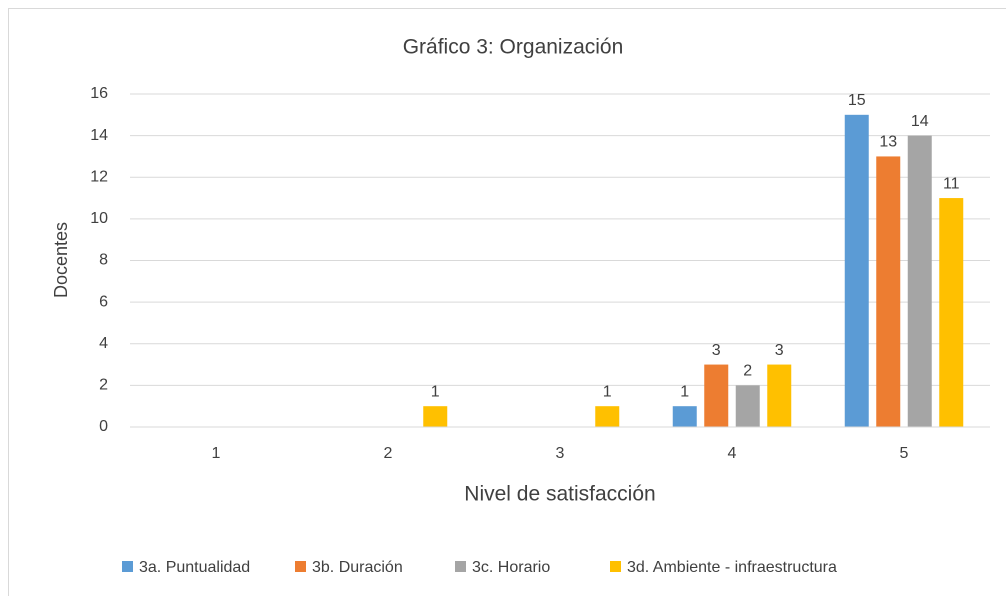 The width and height of the screenshot is (1006, 596). I want to click on y-tick-label: 2, so click(103, 385).